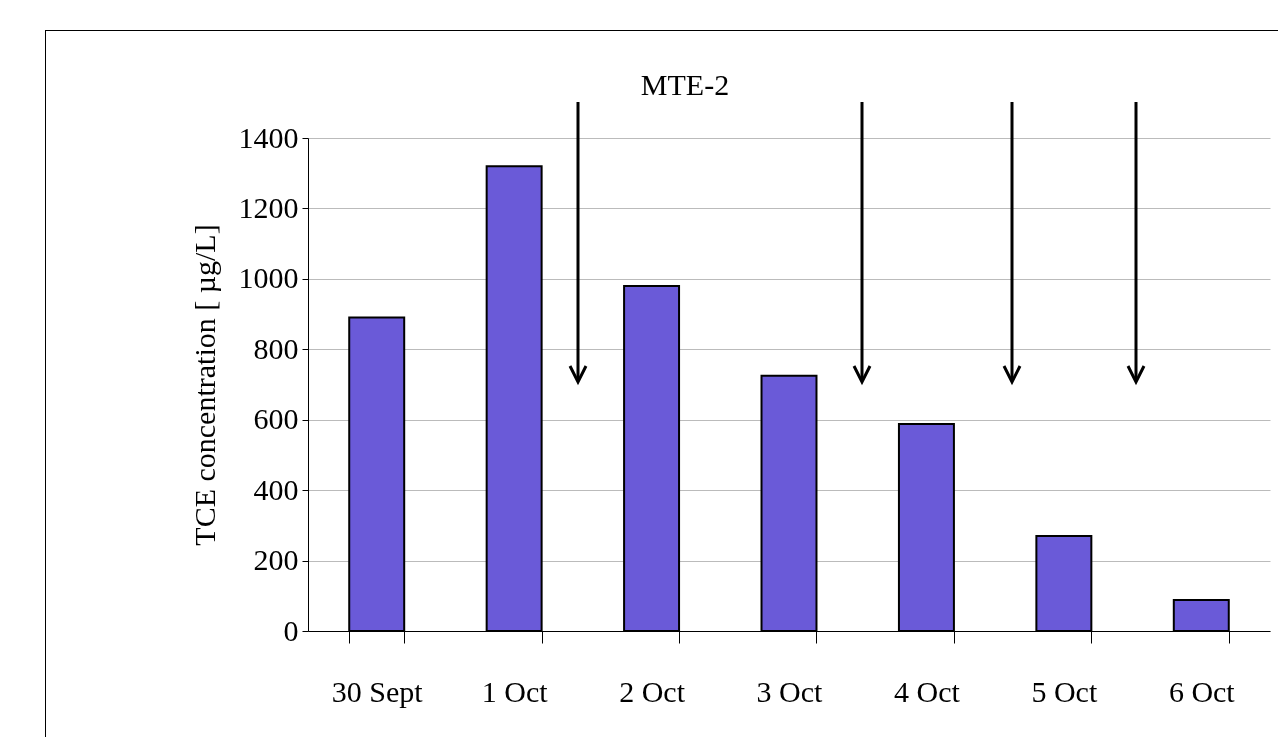 This screenshot has height=737, width=1278. What do you see at coordinates (268, 278) in the screenshot?
I see `y-tick-label: 1000` at bounding box center [268, 278].